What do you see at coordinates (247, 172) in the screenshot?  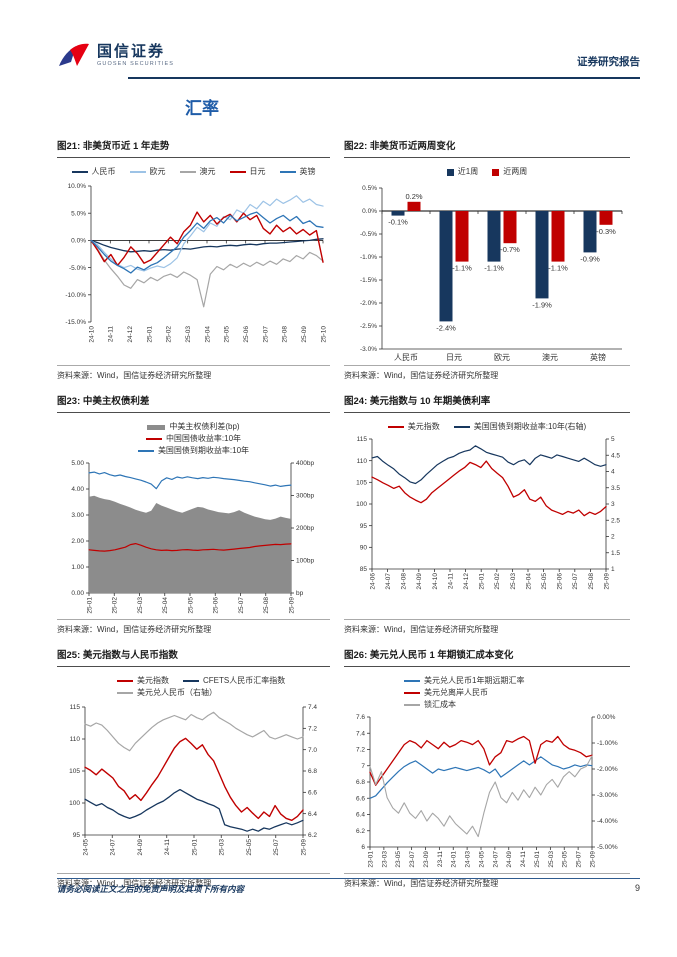 I see `legend-item: 日元` at bounding box center [247, 172].